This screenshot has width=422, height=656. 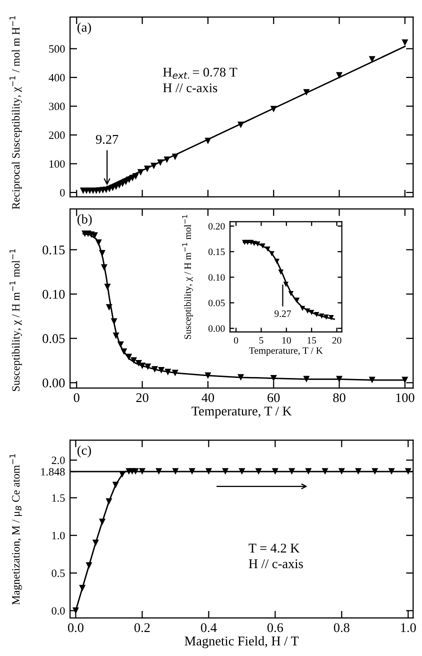 I want to click on y-tick-label: 0.5, so click(x=58, y=573).